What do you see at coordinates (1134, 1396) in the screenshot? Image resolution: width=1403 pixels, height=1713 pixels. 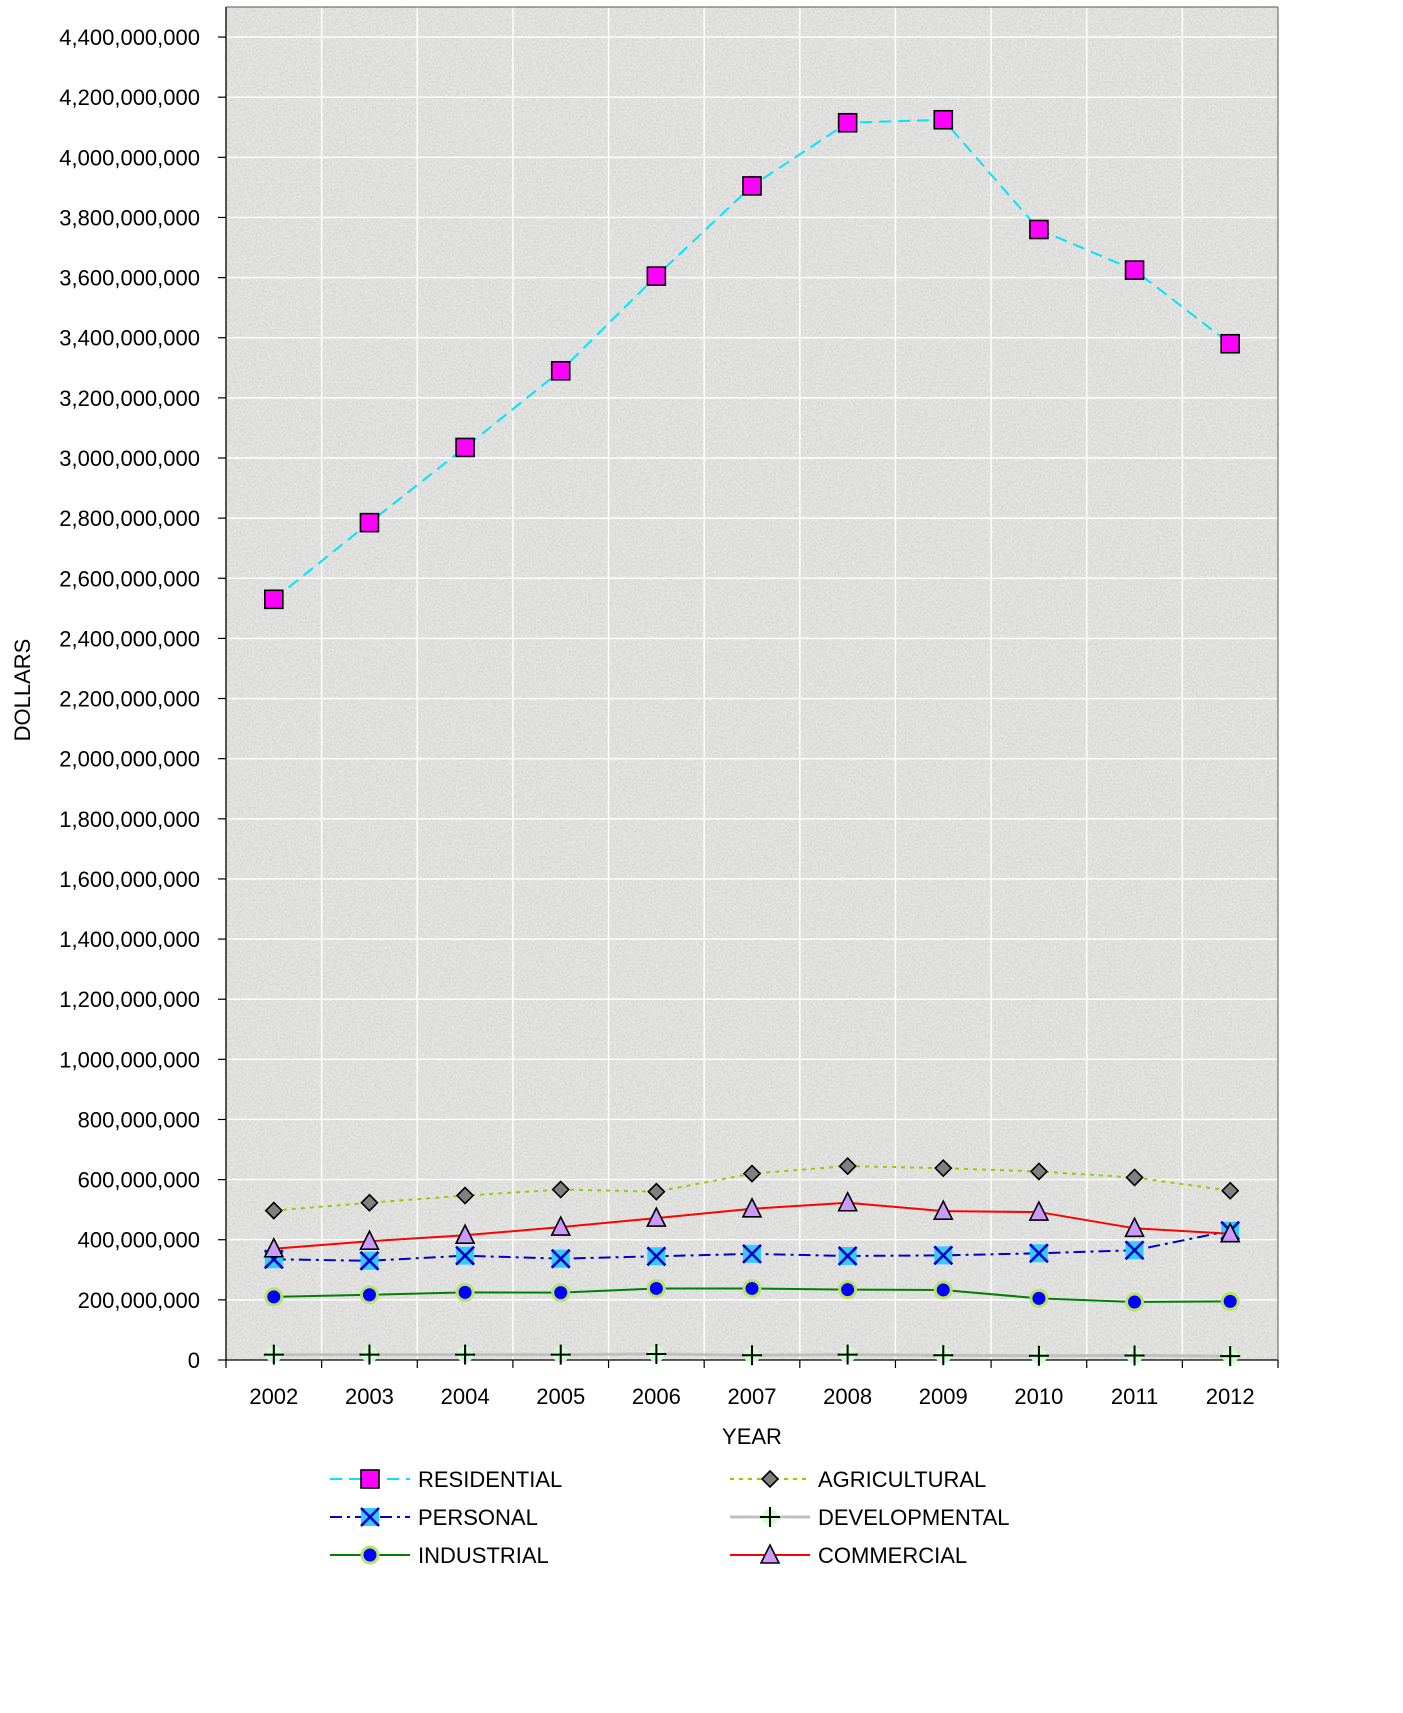 I see `x-tick-label: 2011` at bounding box center [1134, 1396].